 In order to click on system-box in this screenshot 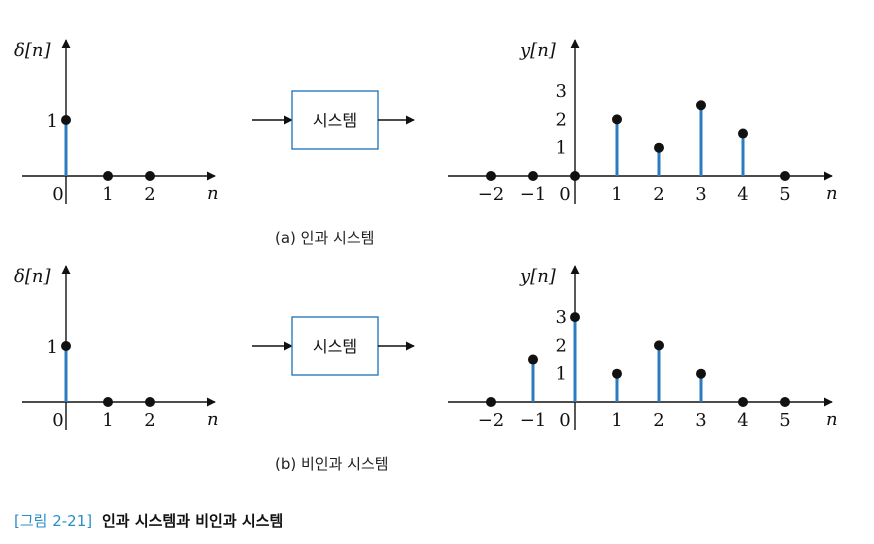, I will do `click(335, 120)`.